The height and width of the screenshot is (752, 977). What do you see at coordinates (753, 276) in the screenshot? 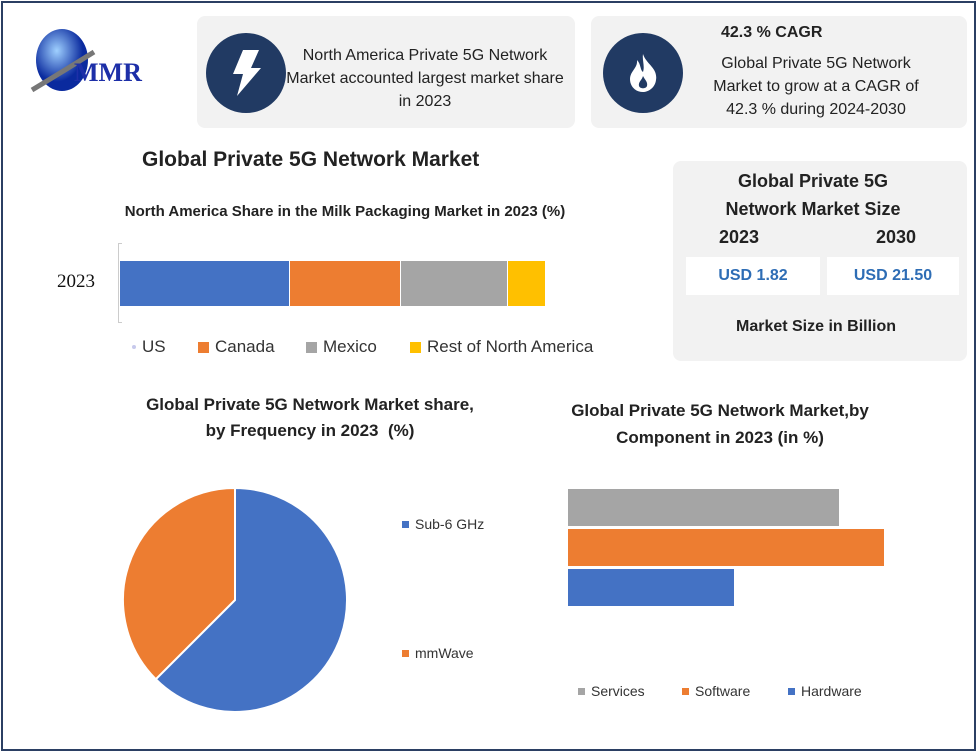
I see `value-2023: USD 1.82` at bounding box center [753, 276].